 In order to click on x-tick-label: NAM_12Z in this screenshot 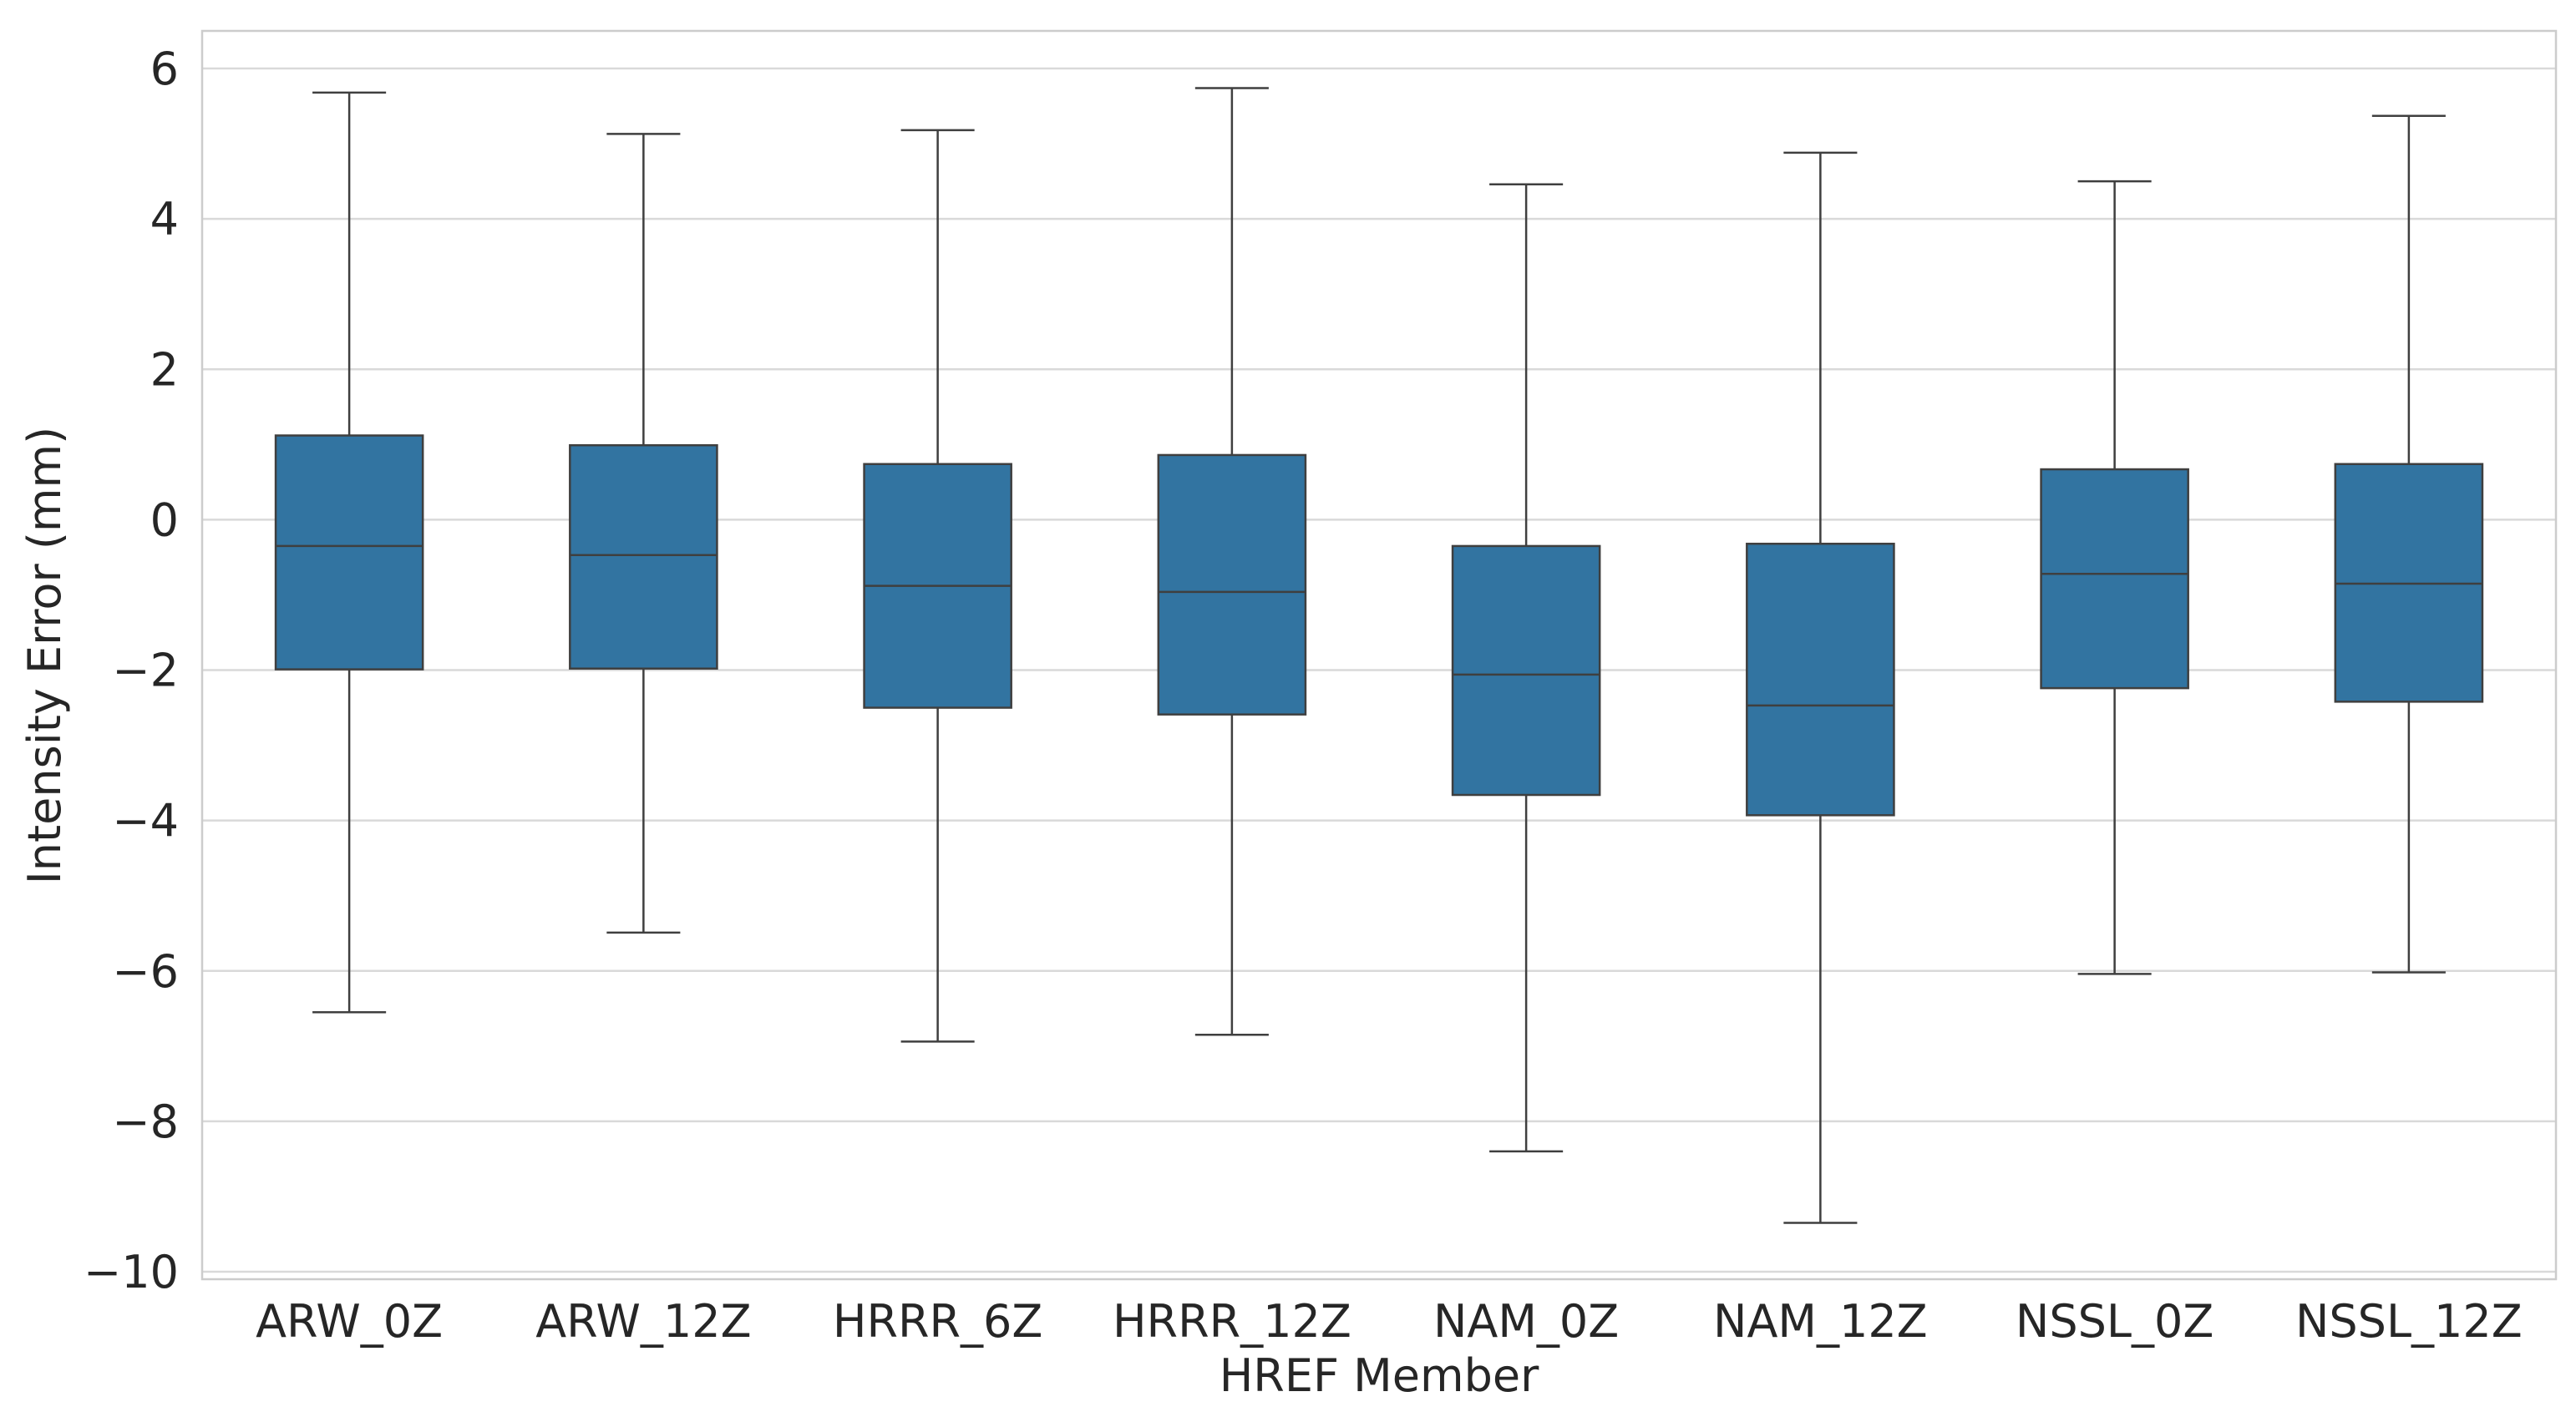, I will do `click(1820, 1321)`.